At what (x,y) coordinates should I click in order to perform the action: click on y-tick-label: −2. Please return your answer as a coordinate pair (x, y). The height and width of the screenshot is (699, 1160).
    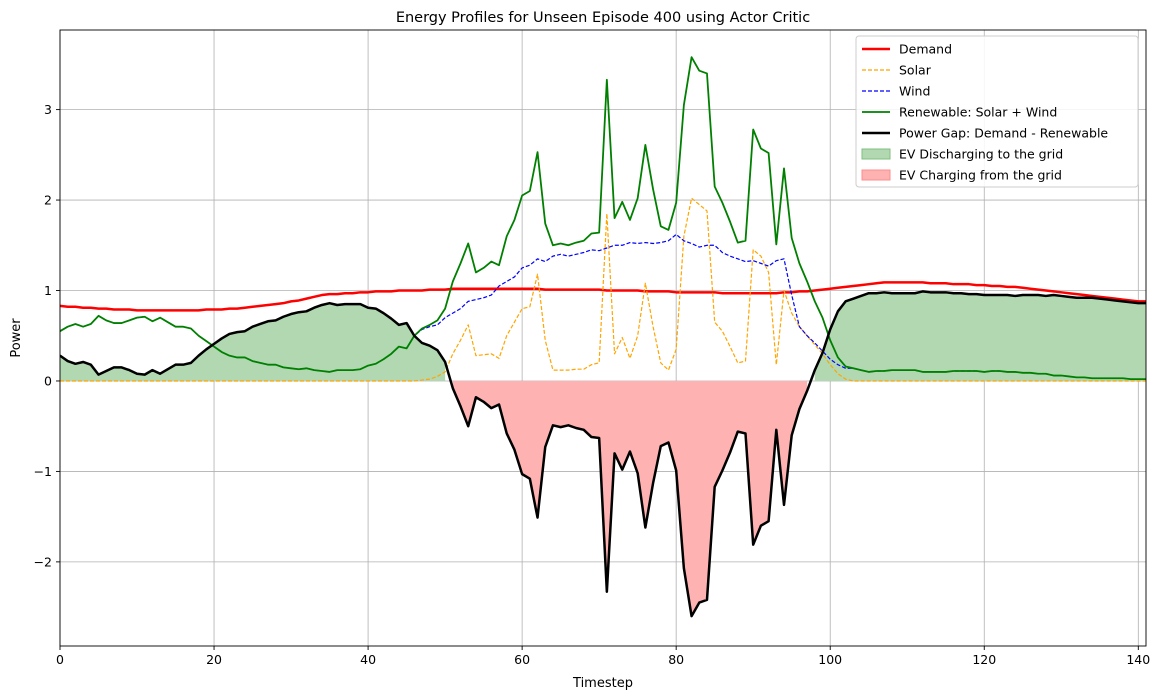
    Looking at the image, I should click on (43, 561).